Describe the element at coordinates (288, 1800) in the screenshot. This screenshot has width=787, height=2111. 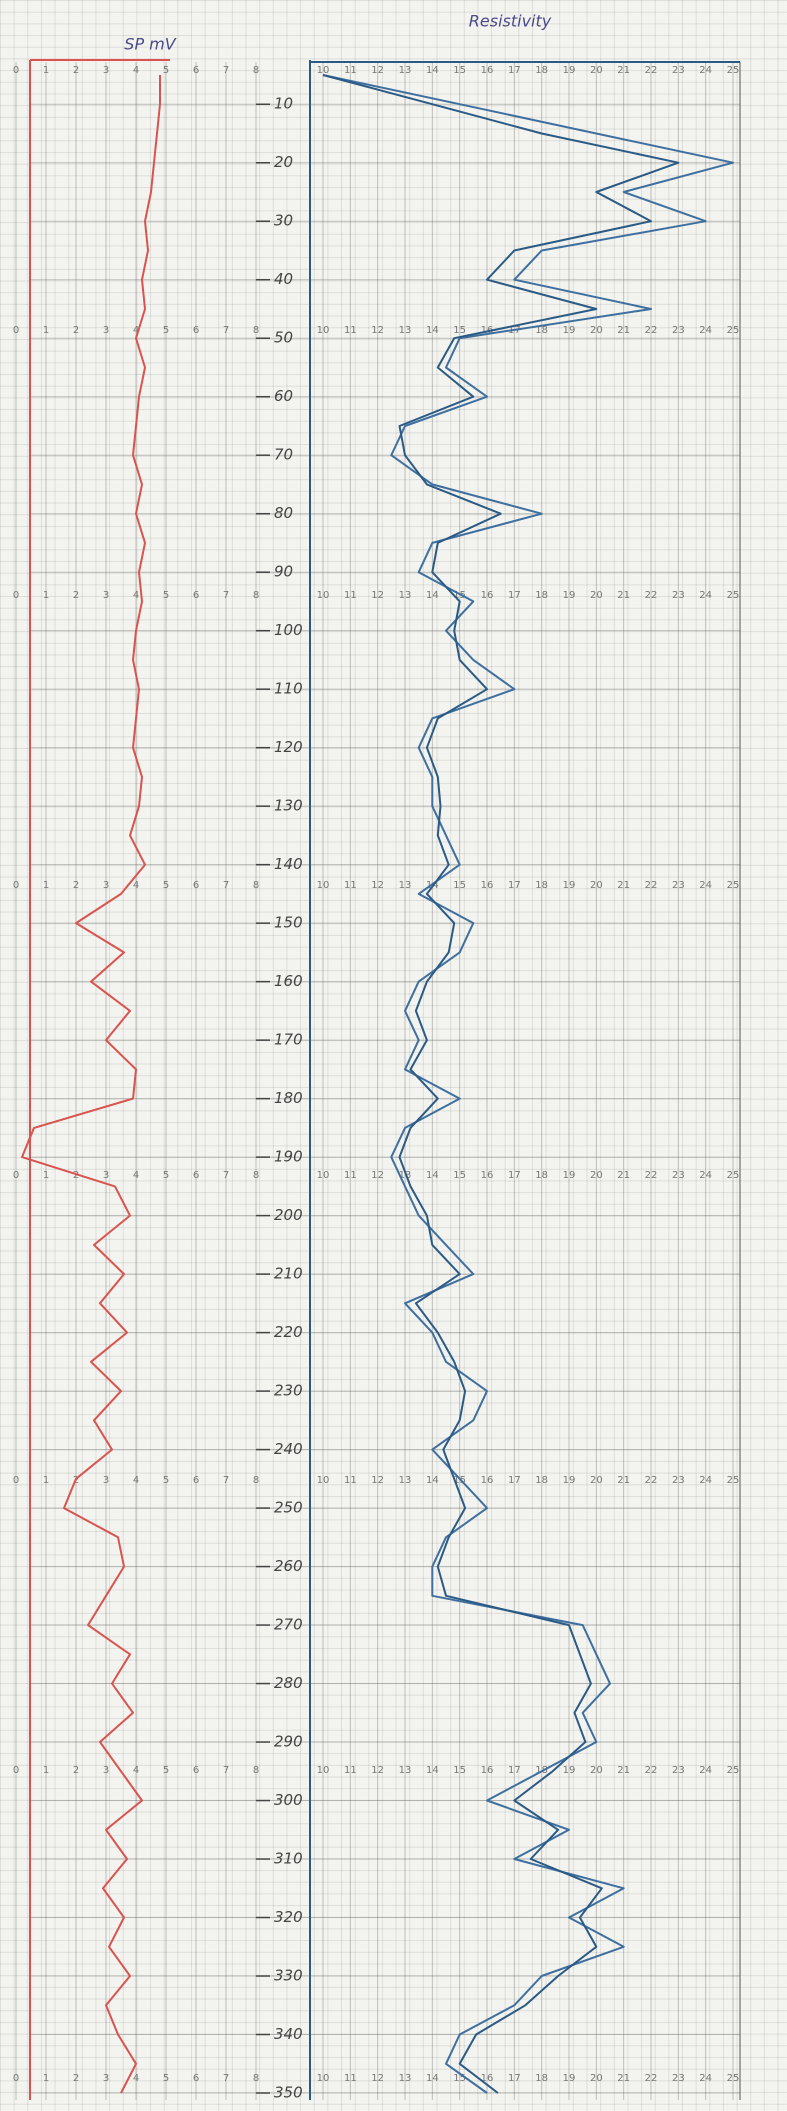
I see `depth-label: 300` at that location.